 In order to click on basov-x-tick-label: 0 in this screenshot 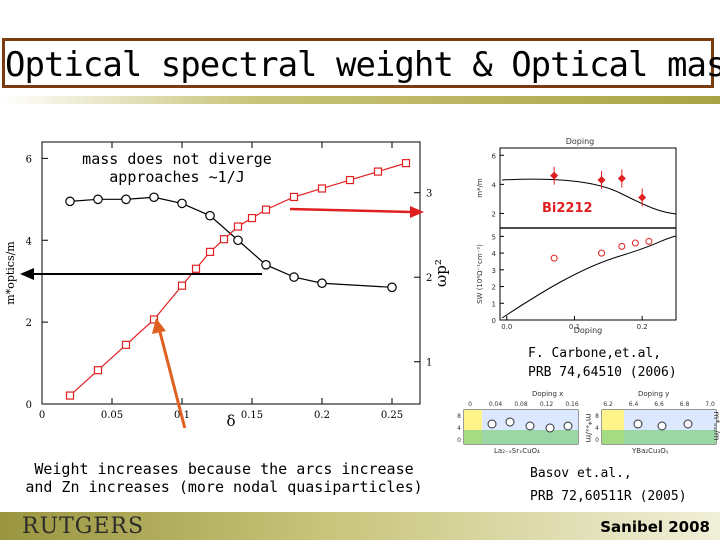, I will do `click(470, 404)`.